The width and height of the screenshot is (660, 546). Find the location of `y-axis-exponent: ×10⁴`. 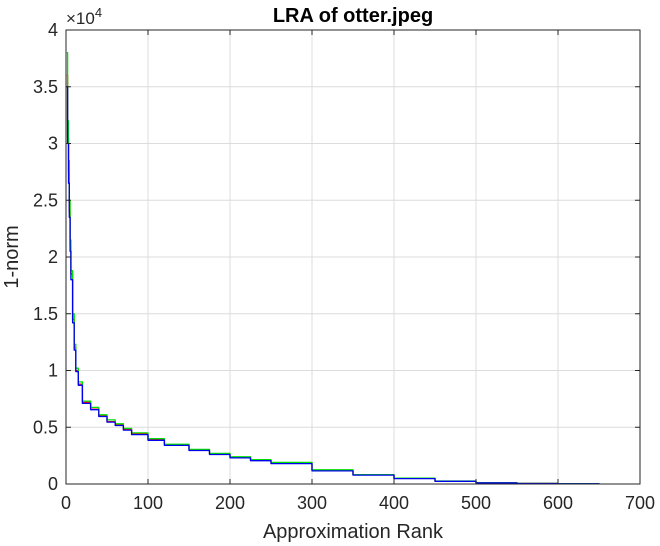

y-axis-exponent: ×10⁴ is located at coordinates (84, 16).